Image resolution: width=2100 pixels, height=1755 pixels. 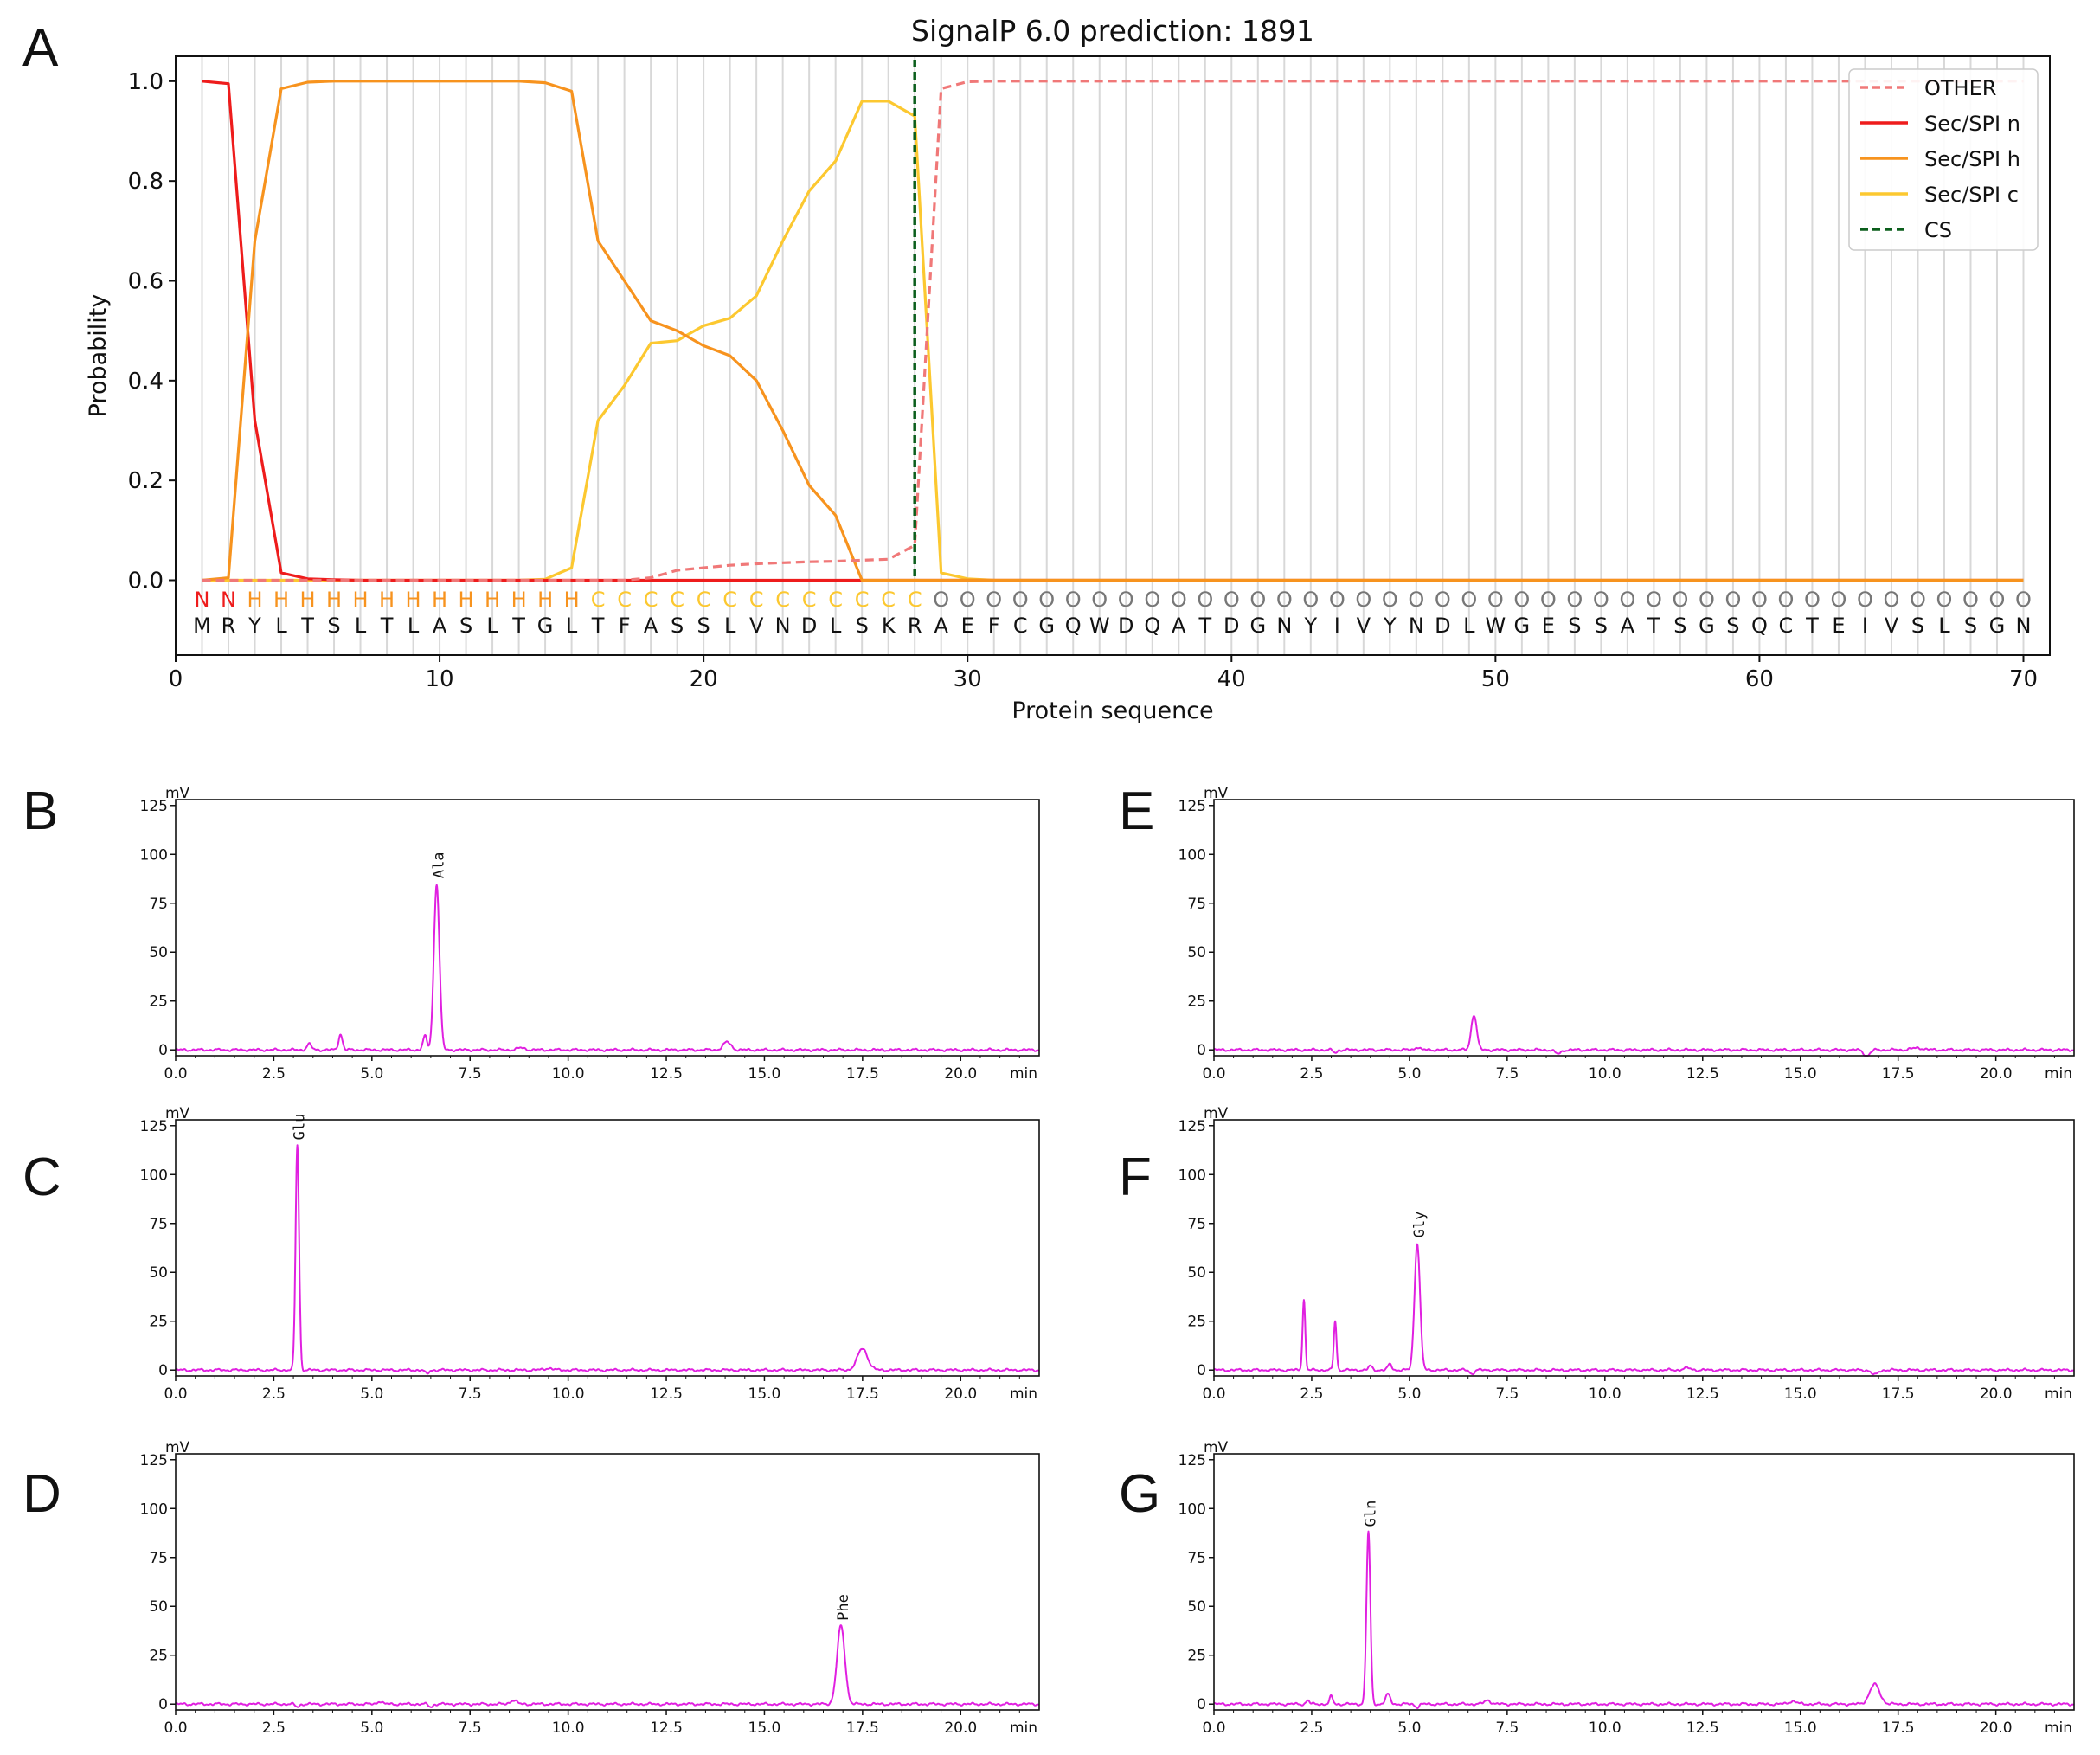 What do you see at coordinates (41, 1177) in the screenshot?
I see `panel-letter-c: C` at bounding box center [41, 1177].